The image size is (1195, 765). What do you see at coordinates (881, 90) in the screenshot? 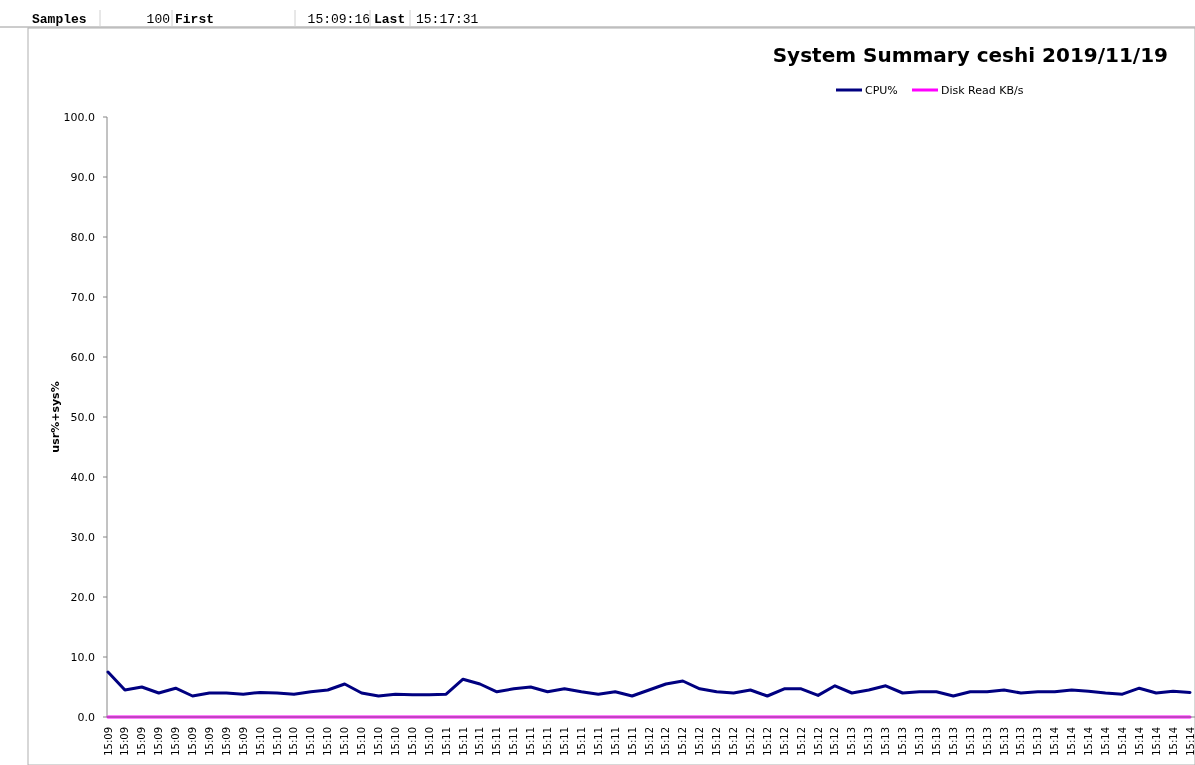
I see `legend-label: CPU%` at bounding box center [881, 90].